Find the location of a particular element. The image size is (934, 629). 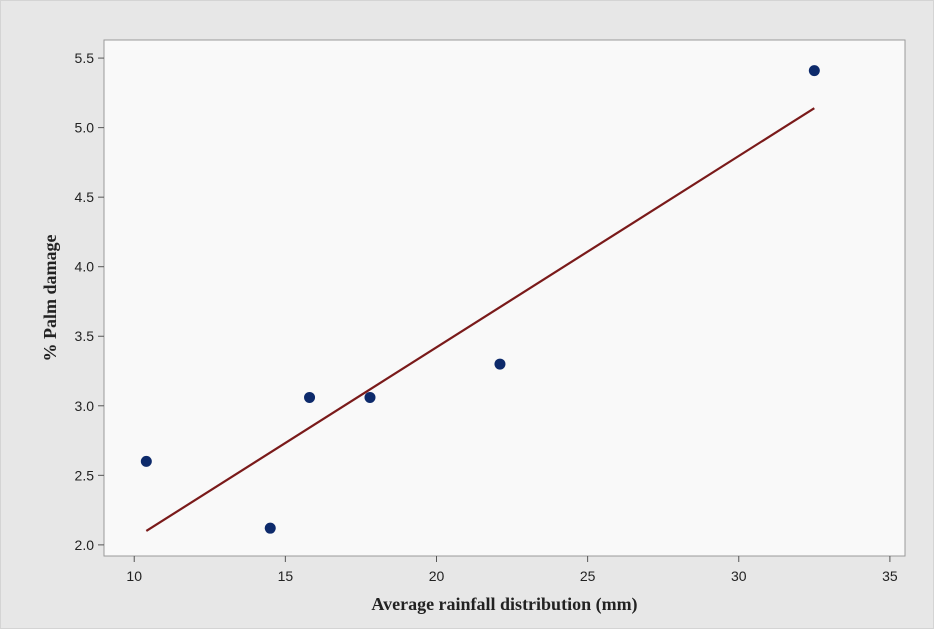

x-tick-label: 15 is located at coordinates (286, 576).